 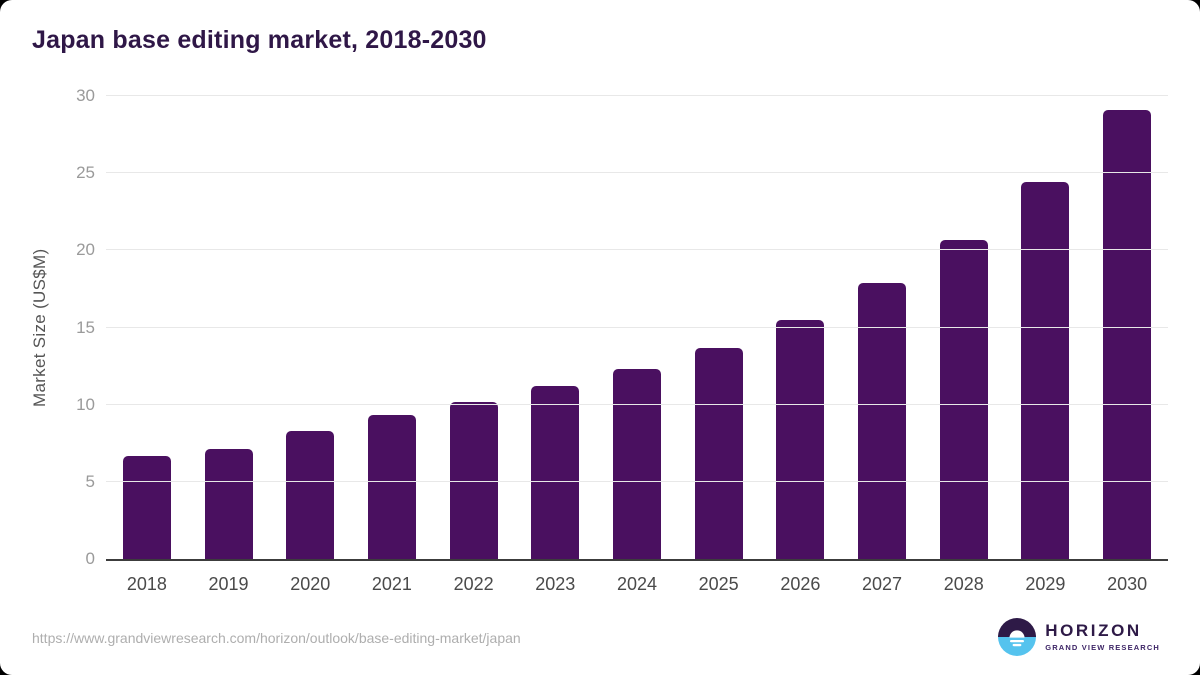 What do you see at coordinates (636, 584) in the screenshot?
I see `x-tick-label-2024: 2024` at bounding box center [636, 584].